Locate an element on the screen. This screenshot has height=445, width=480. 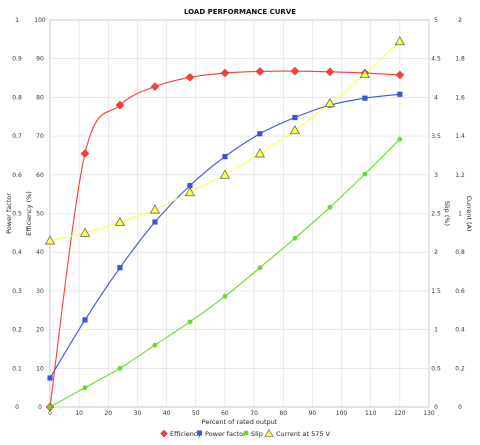
slip-tick-label: 5 is located at coordinates (436, 20).